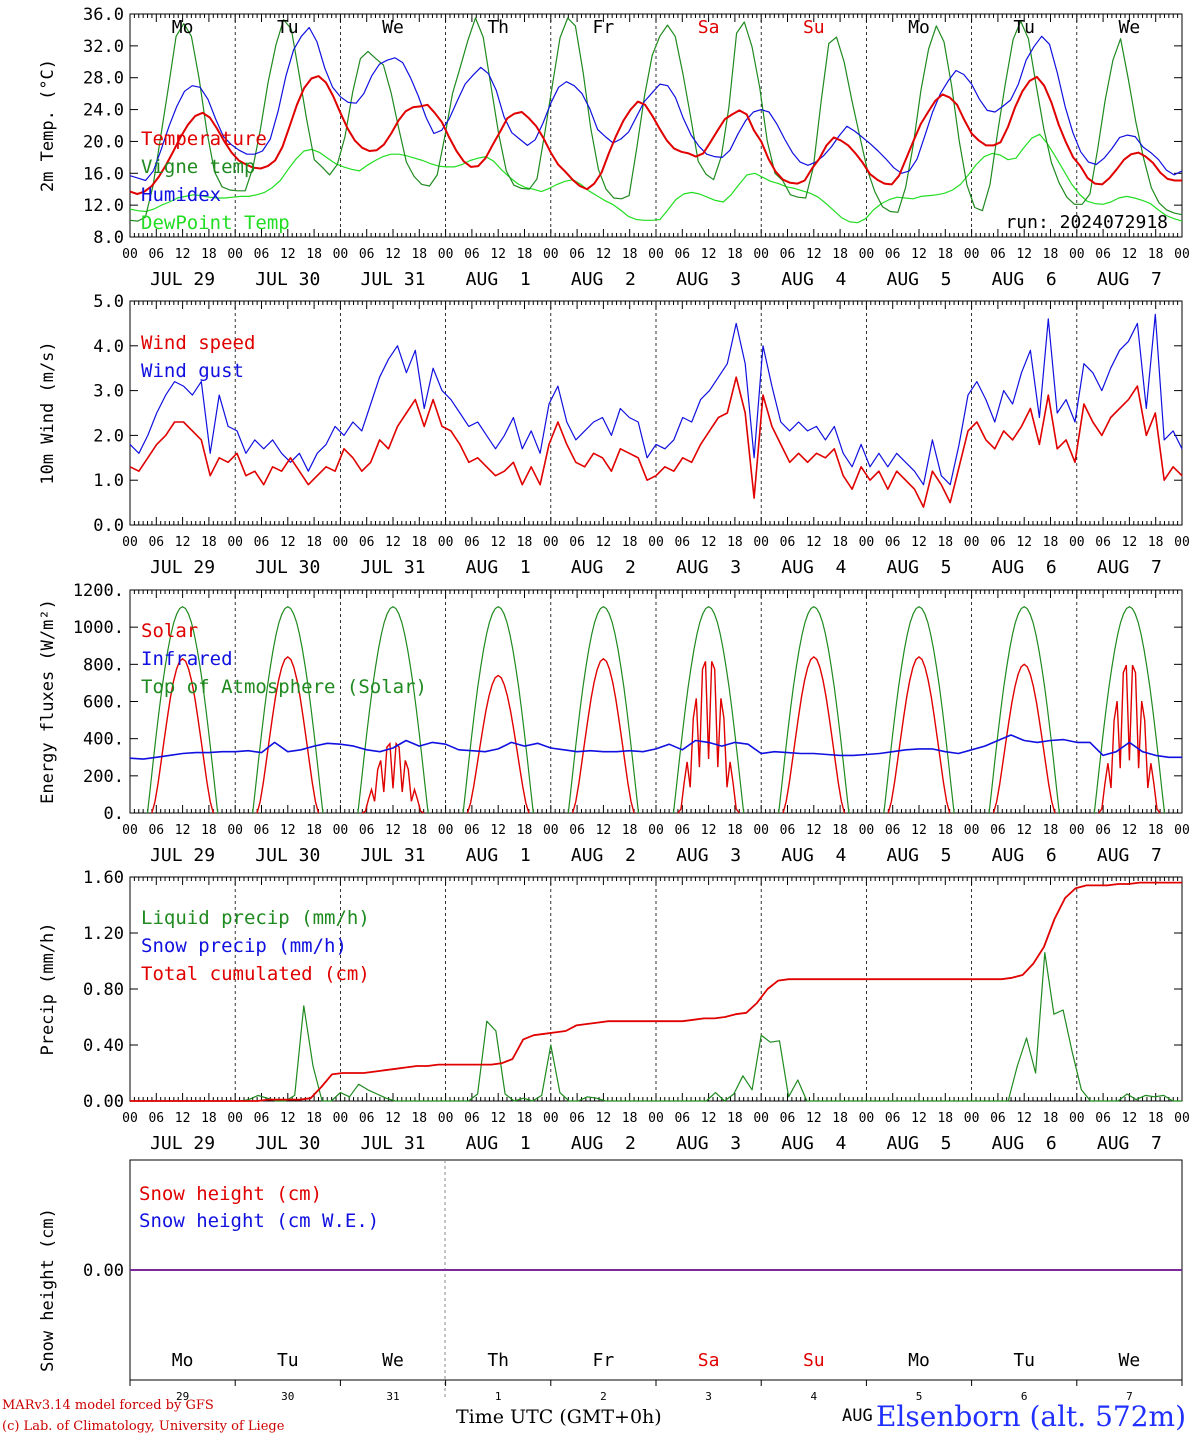 Image resolution: width=1194 pixels, height=1440 pixels. Describe the element at coordinates (284, 687) in the screenshot. I see `legend-entry: Top of Atmosphere (Solar)` at that location.